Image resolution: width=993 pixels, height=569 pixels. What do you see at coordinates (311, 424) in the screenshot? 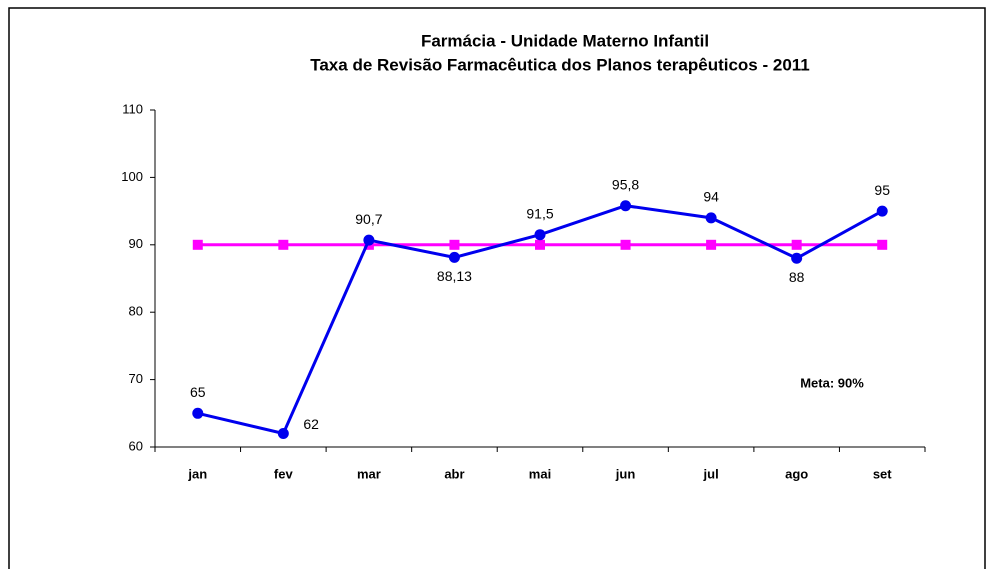
I see `data-label: 62` at bounding box center [311, 424].